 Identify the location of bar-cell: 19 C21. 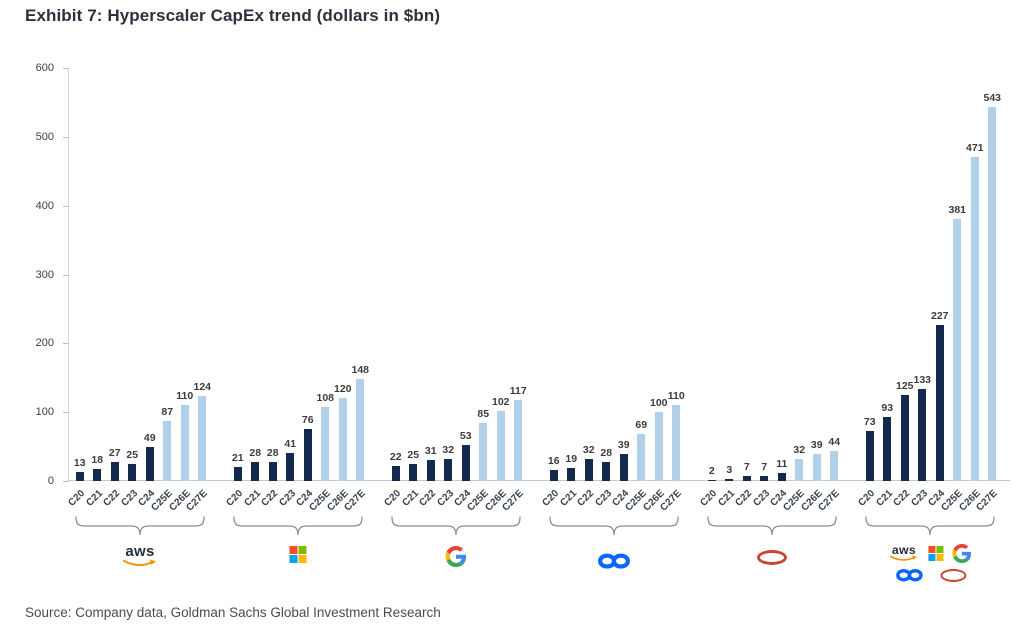
(569, 288).